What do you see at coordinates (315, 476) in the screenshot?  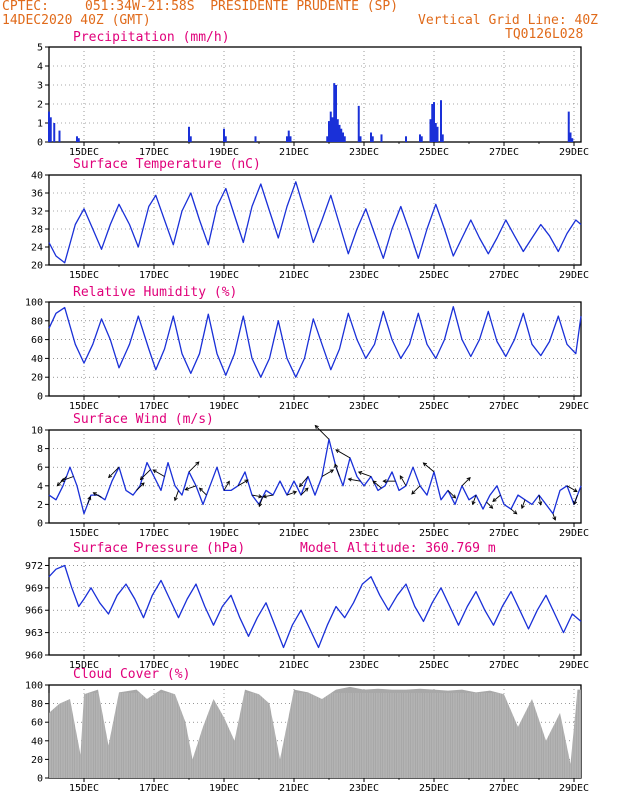 I see `wind-line` at bounding box center [315, 476].